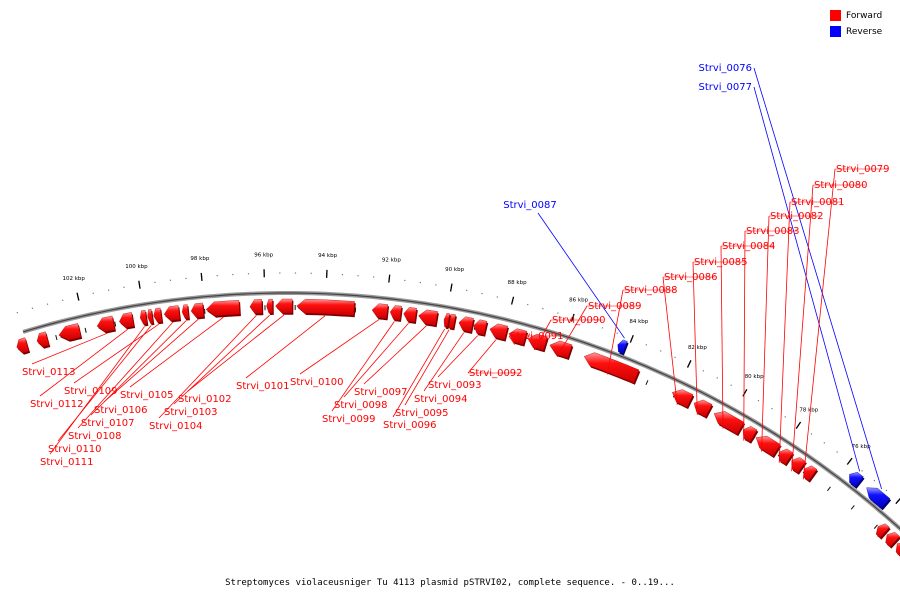 This screenshot has height=600, width=900. I want to click on tick-label: 92 kbp, so click(391, 261).